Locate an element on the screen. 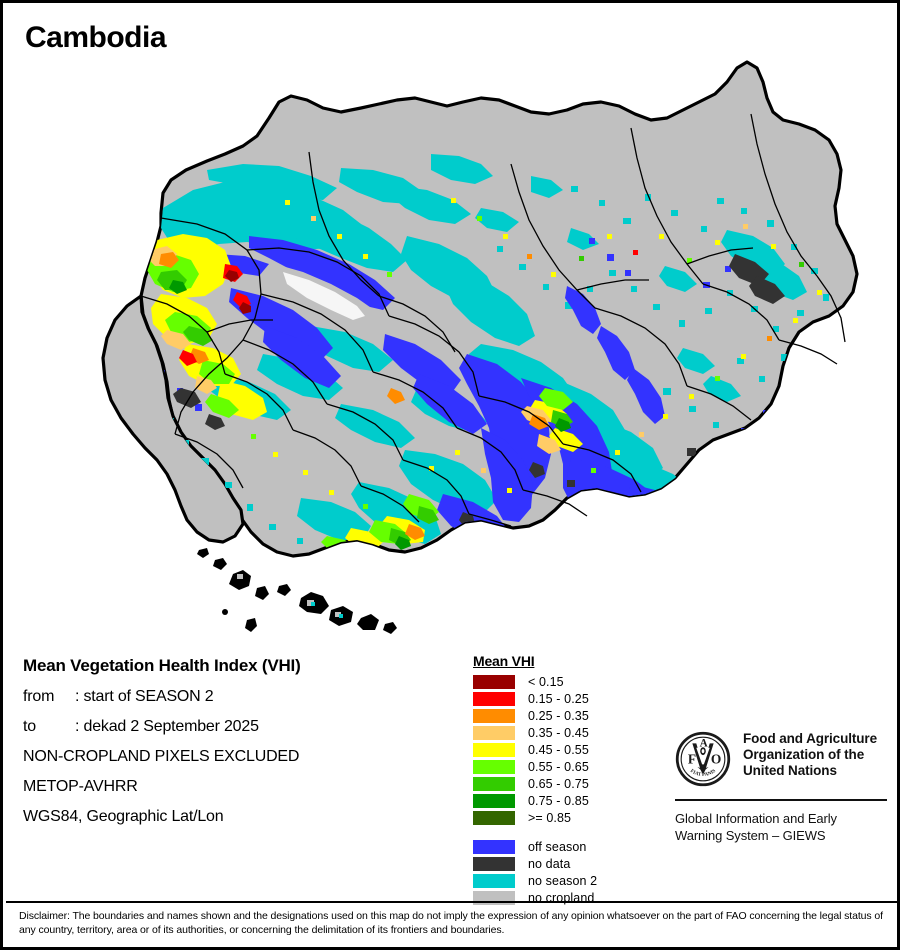  legend-item-special-0: off season is located at coordinates (563, 847).